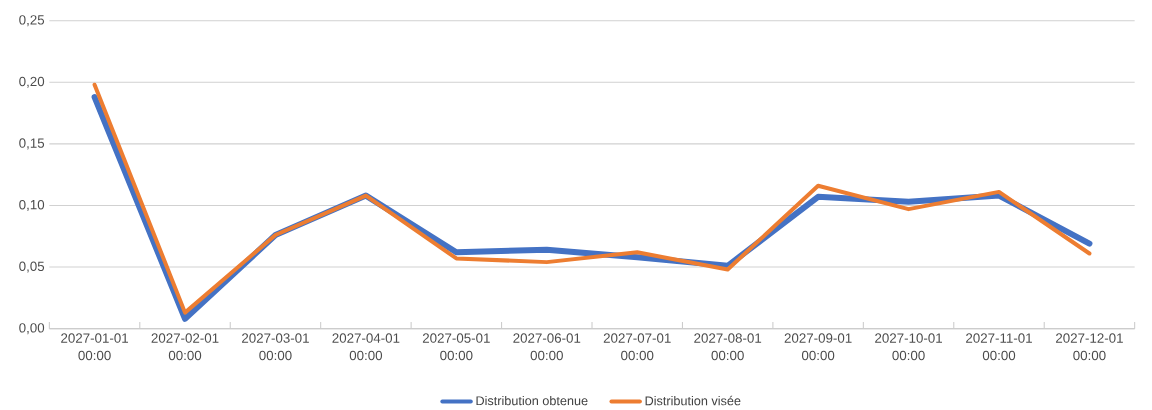 The image size is (1152, 410). I want to click on legend-label: Distribution visée, so click(693, 400).